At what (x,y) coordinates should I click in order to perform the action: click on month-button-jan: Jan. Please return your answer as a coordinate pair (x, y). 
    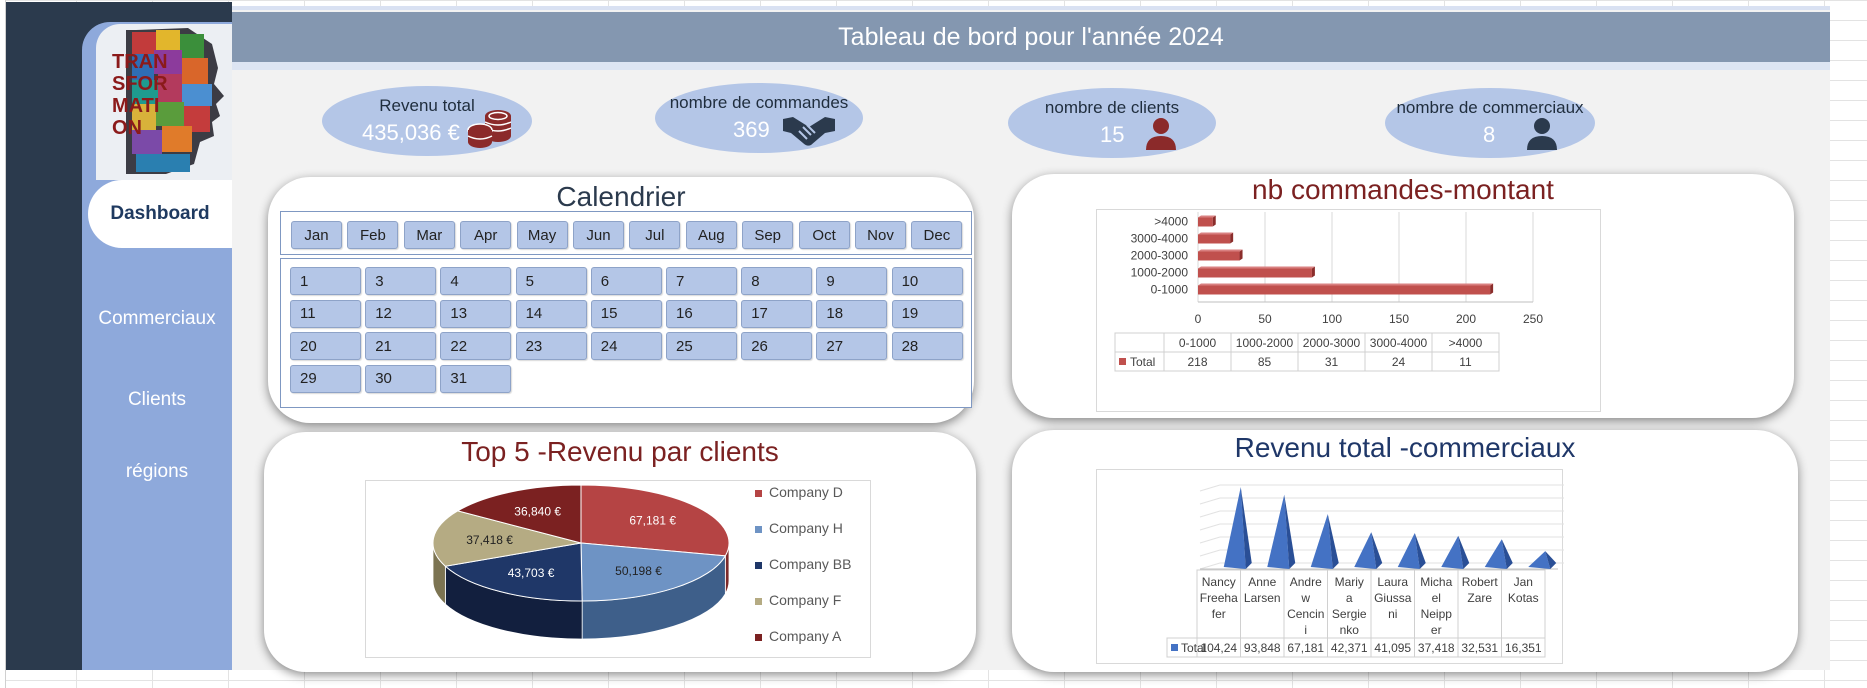
    Looking at the image, I should click on (316, 235).